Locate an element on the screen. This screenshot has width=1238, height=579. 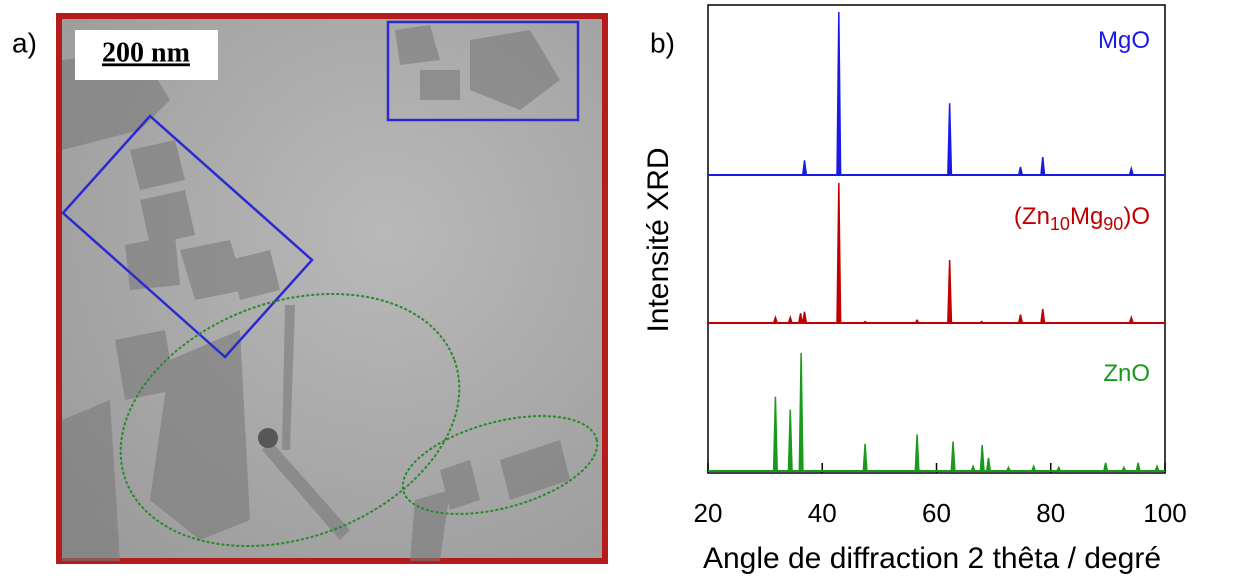
x-tick-label: 80 is located at coordinates (1050, 513).